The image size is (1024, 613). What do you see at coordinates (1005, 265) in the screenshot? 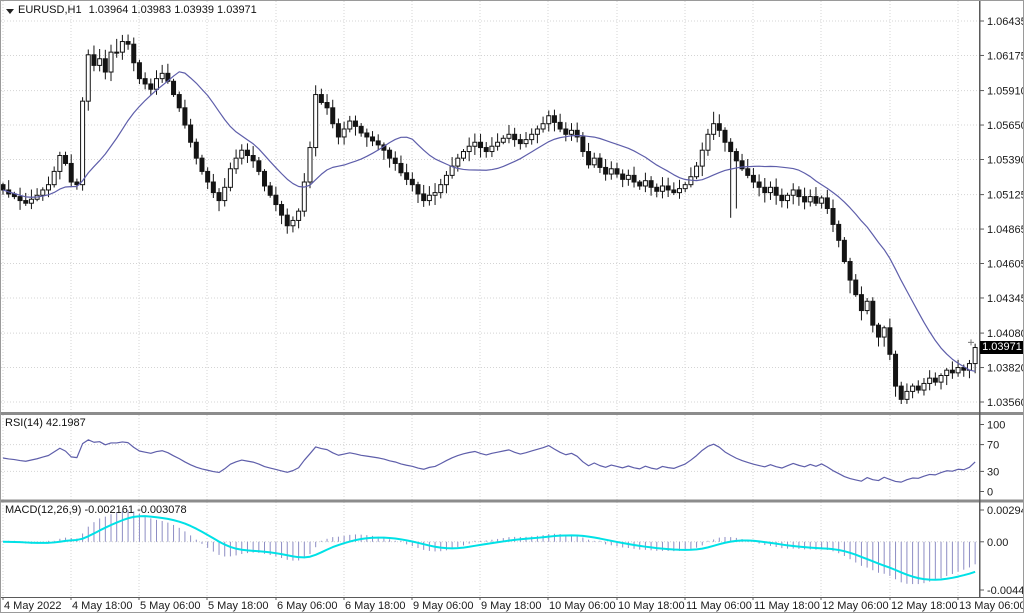
I see `svg-text: 1.04605` at bounding box center [1005, 265].